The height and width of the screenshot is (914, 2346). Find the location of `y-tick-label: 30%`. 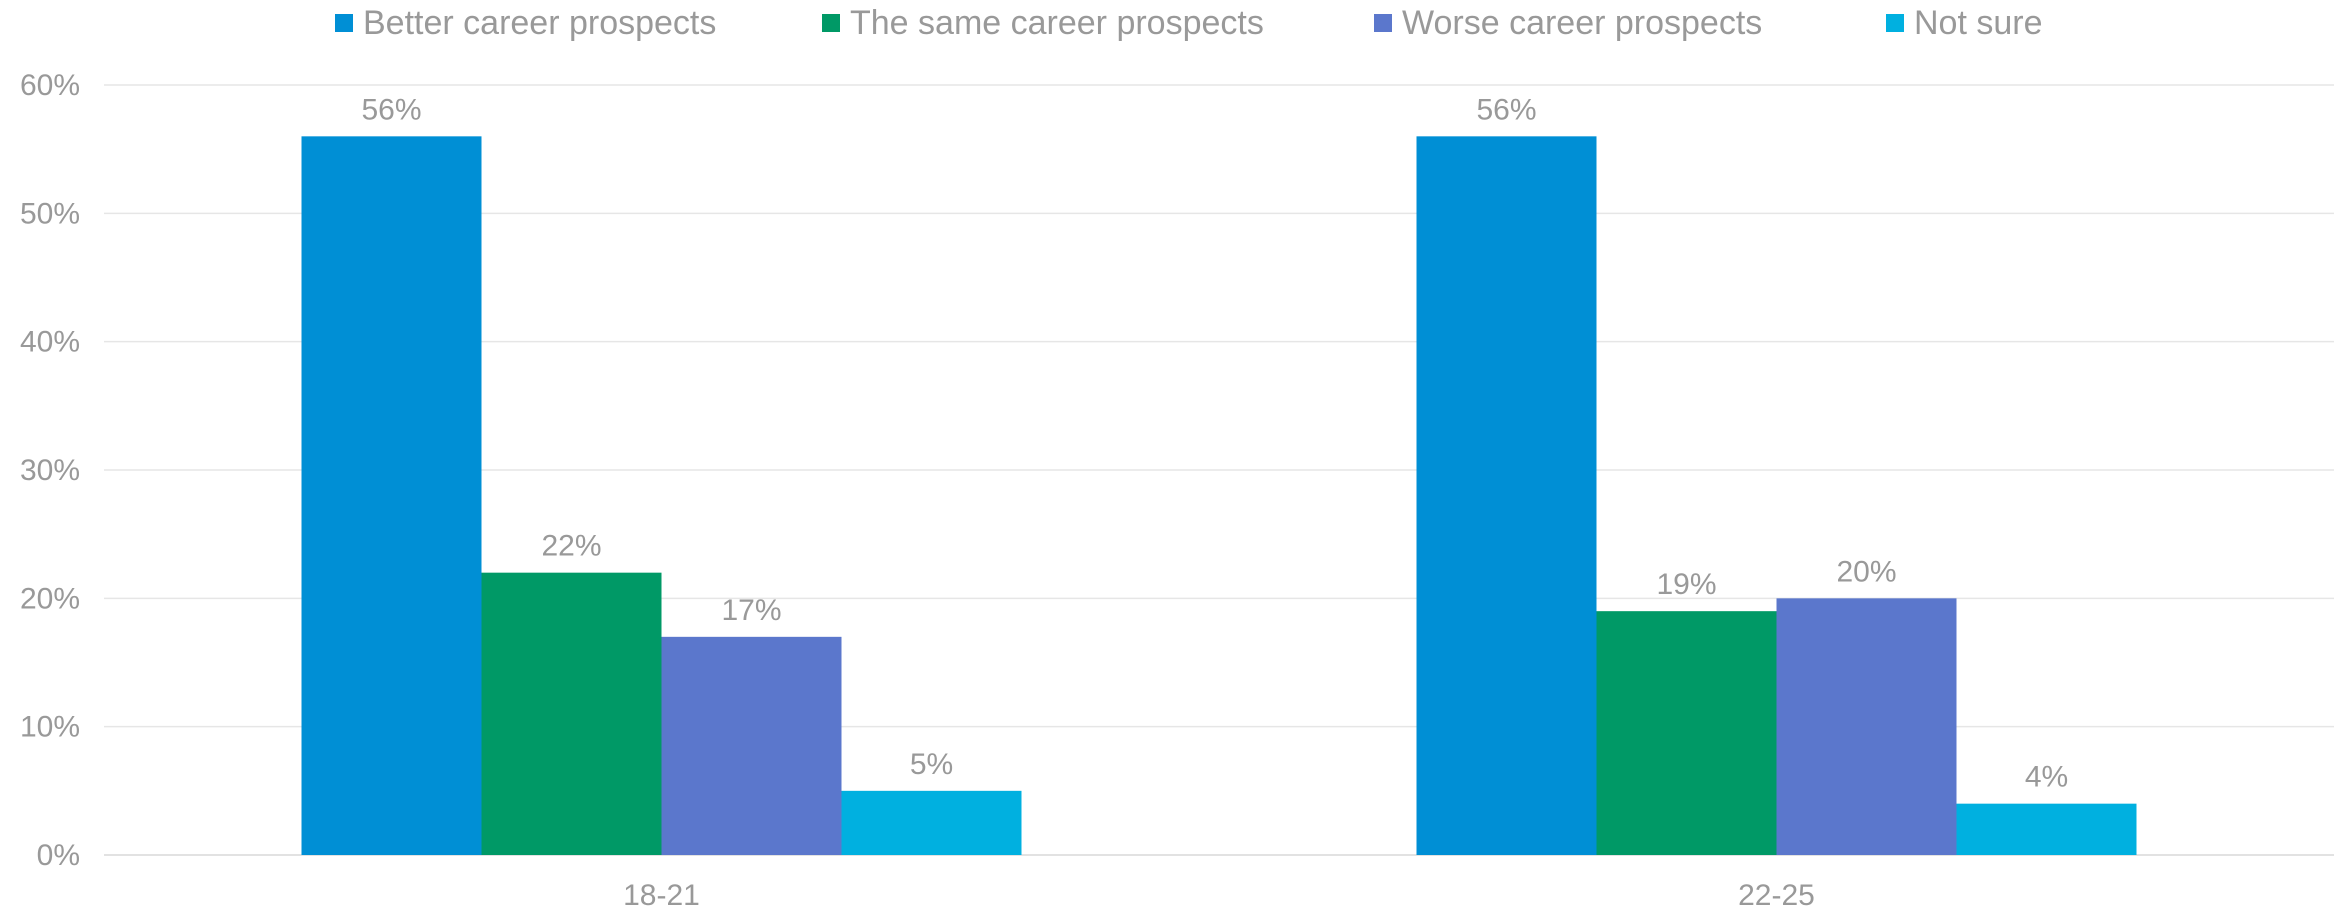

y-tick-label: 30% is located at coordinates (50, 470).